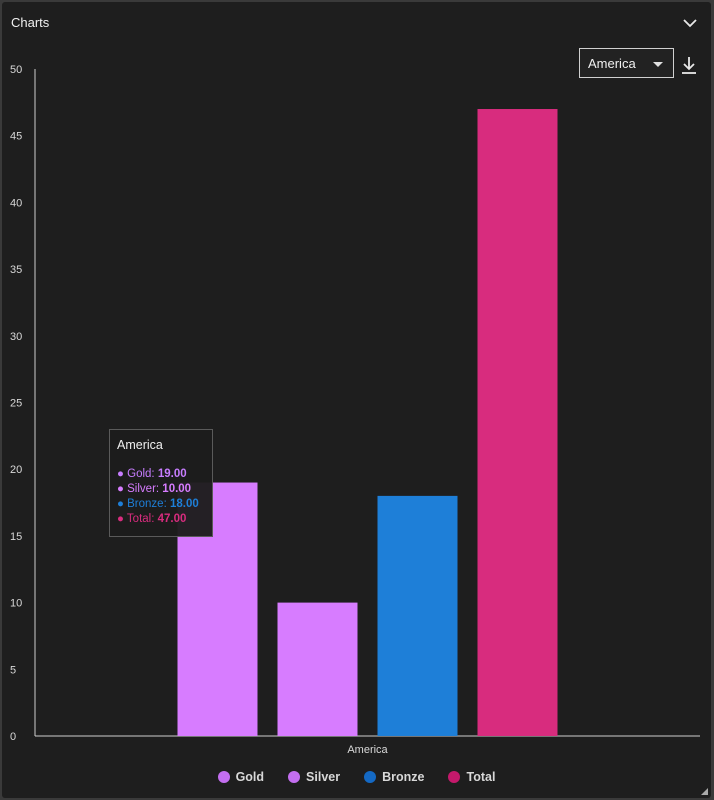 The height and width of the screenshot is (800, 714). What do you see at coordinates (250, 777) in the screenshot?
I see `legend-label: Gold` at bounding box center [250, 777].